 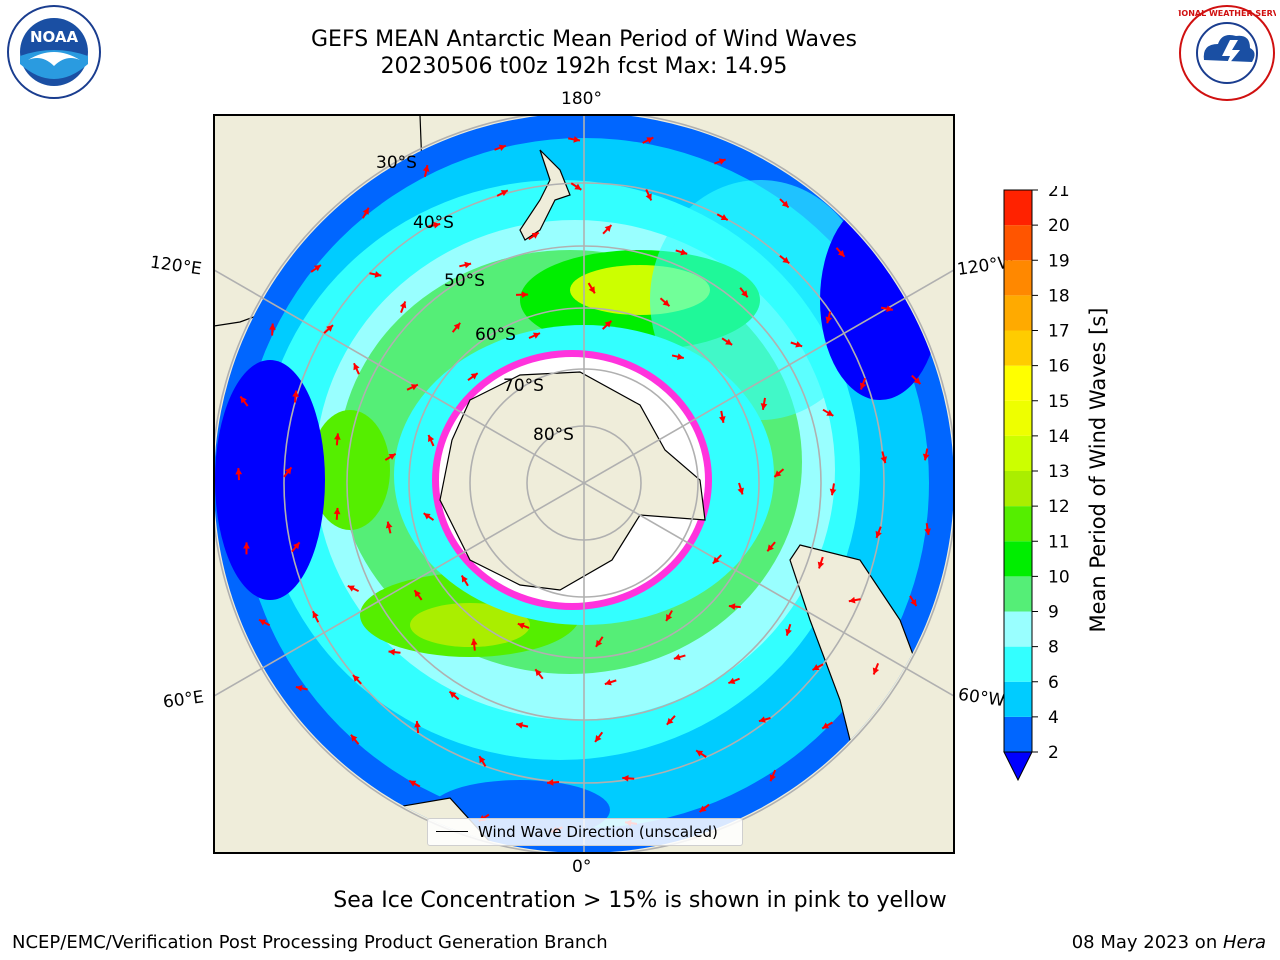 What do you see at coordinates (1059, 472) in the screenshot?
I see `colorbar-tick-label: 13` at bounding box center [1059, 472].